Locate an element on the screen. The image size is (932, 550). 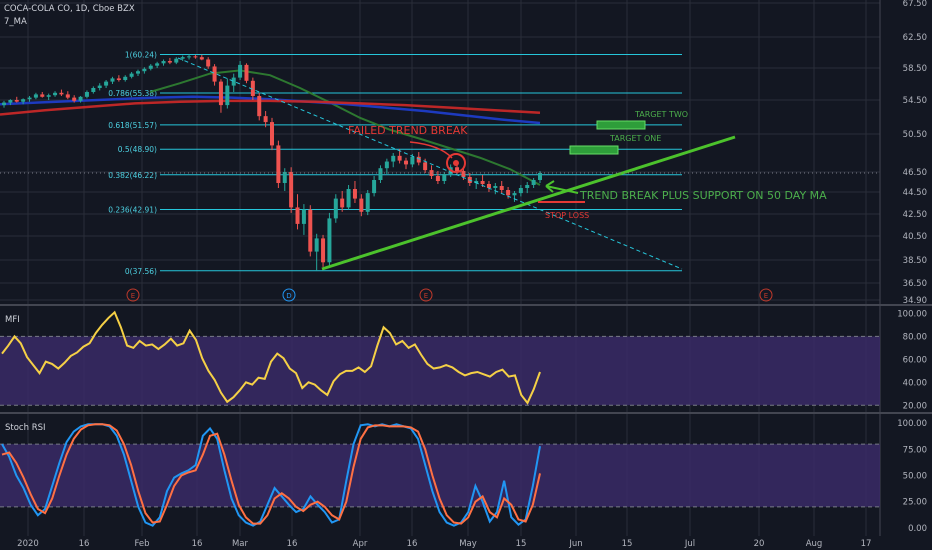
trend-break-arrowhead is located at coordinates (550, 186).